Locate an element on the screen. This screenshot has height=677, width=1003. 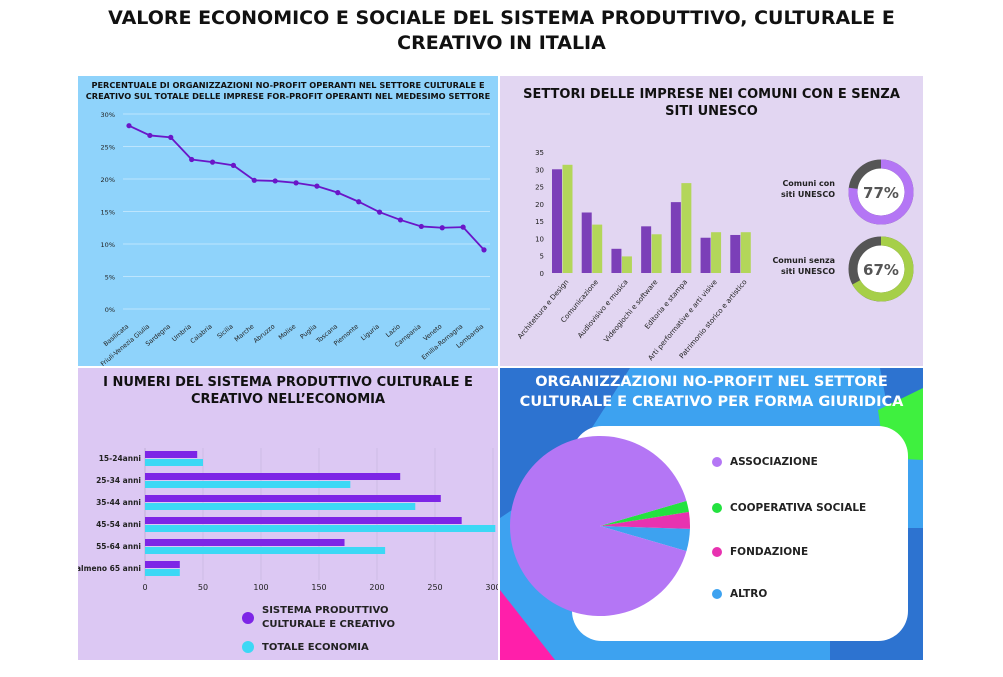
x-tick-label: Lazio is located at coordinates (393, 331).